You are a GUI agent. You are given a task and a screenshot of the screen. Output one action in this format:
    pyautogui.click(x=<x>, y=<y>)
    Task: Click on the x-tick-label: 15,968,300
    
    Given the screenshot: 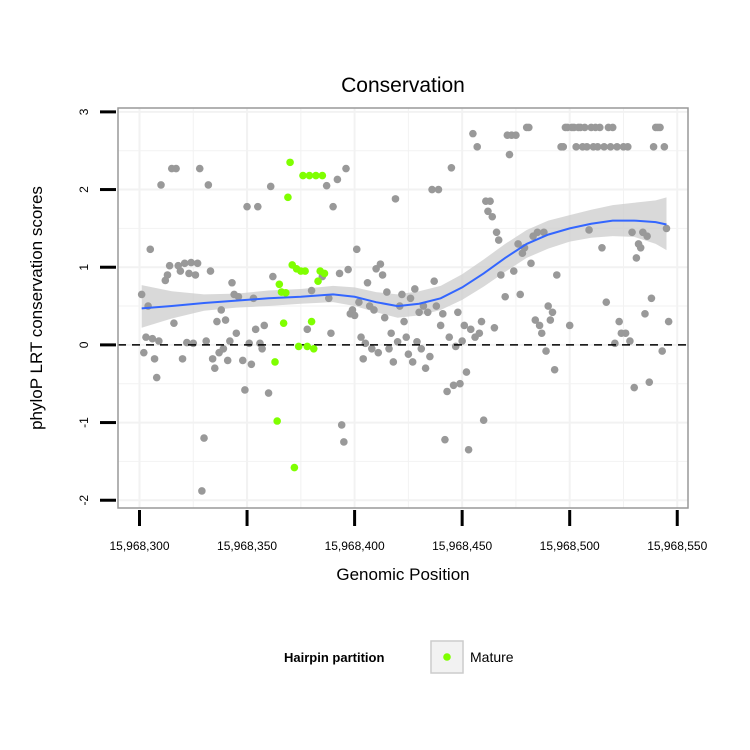 What is the action you would take?
    pyautogui.click(x=139, y=546)
    